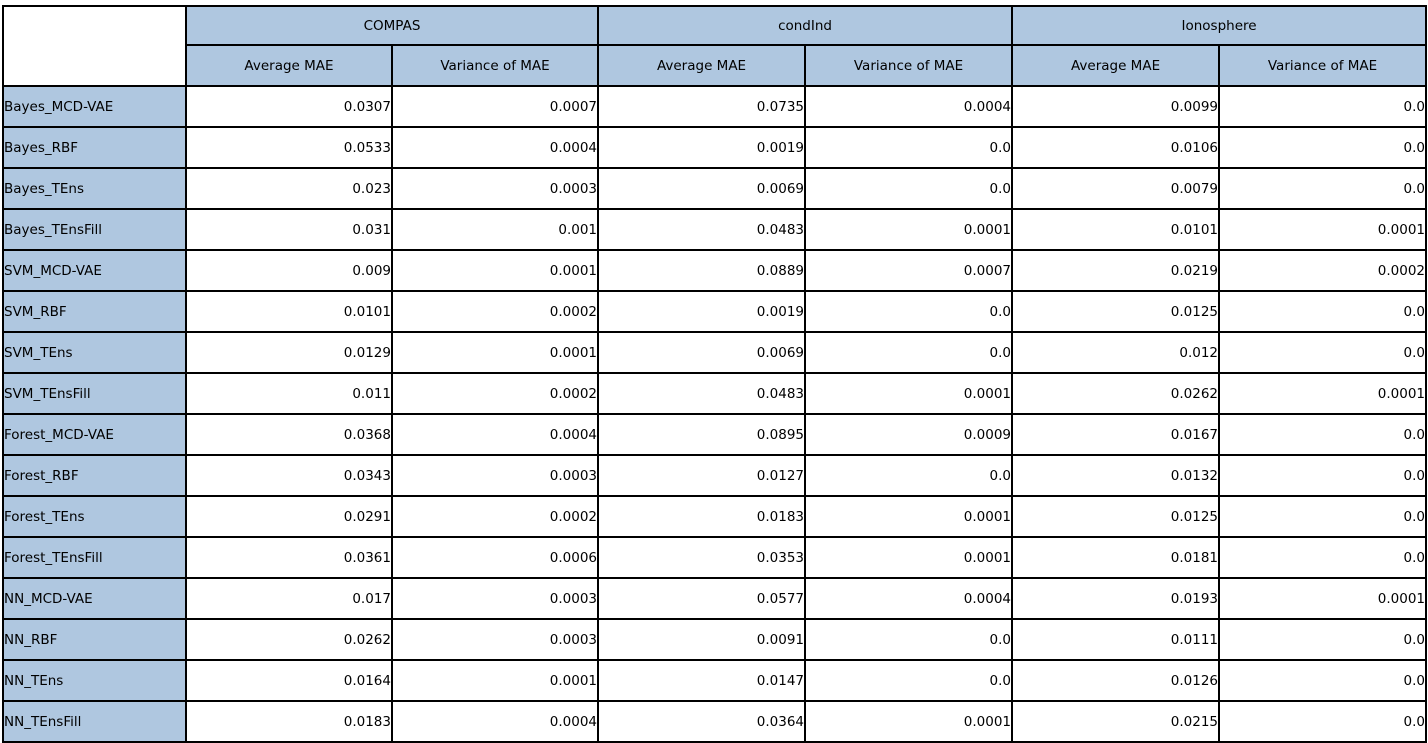 This screenshot has height=743, width=1428. Describe the element at coordinates (1116, 639) in the screenshot. I see `value-cell: 0.0111` at that location.